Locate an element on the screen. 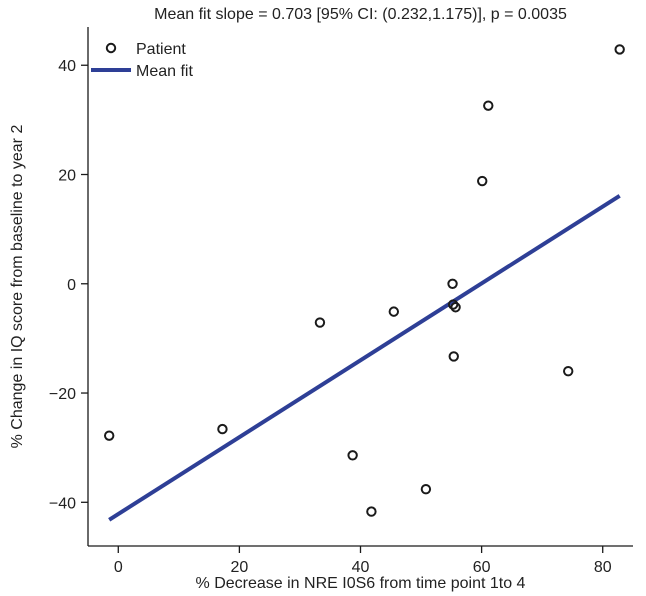 This screenshot has width=646, height=596. x-tick-label: 80 is located at coordinates (603, 567).